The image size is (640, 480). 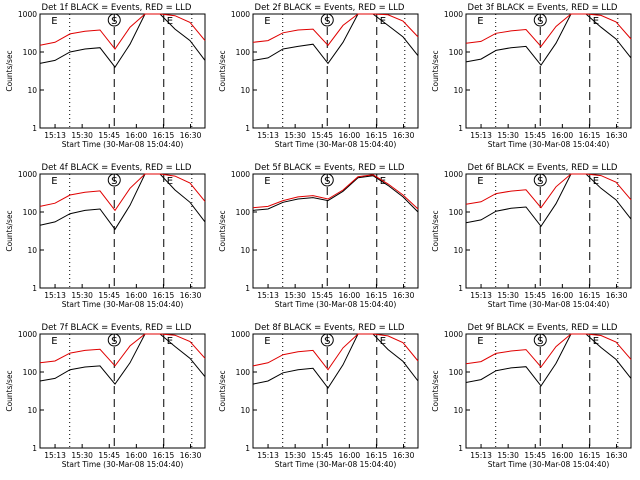 I want to click on chart-title: Det 5f BLACK = Events, RED = LLD, so click(x=330, y=168).